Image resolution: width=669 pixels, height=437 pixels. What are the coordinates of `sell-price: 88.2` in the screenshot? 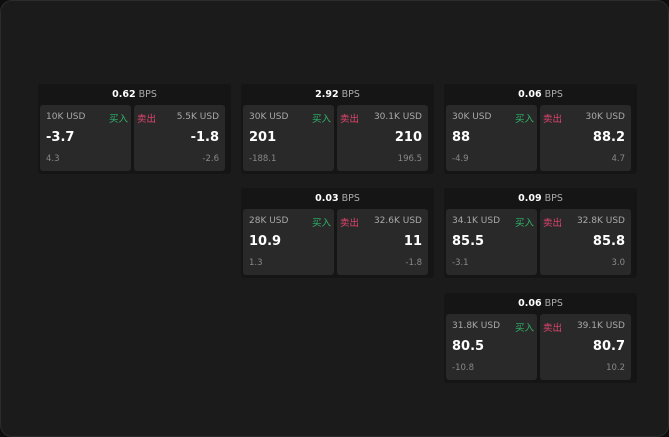 It's located at (608, 137).